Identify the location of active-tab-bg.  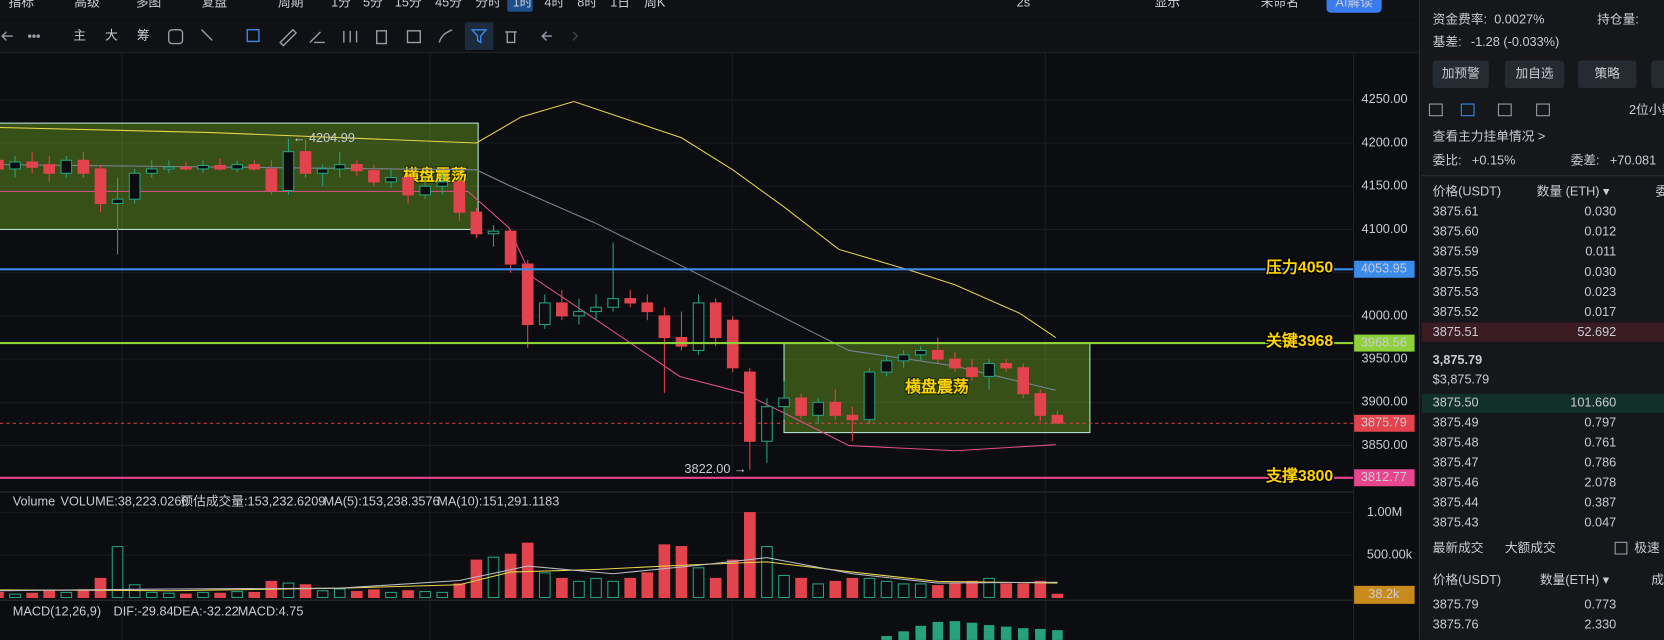
(520, 6).